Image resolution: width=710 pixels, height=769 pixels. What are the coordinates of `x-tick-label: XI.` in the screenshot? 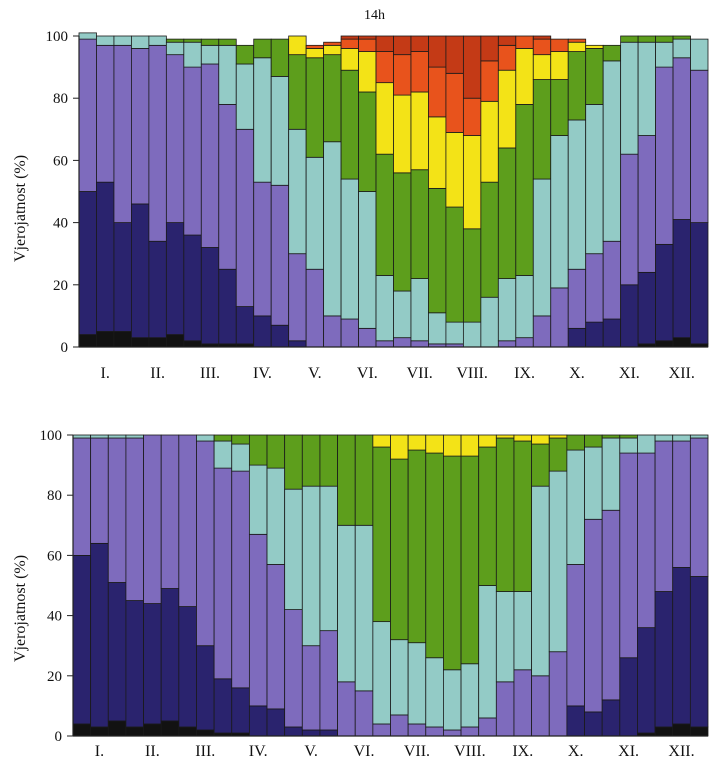 It's located at (628, 751).